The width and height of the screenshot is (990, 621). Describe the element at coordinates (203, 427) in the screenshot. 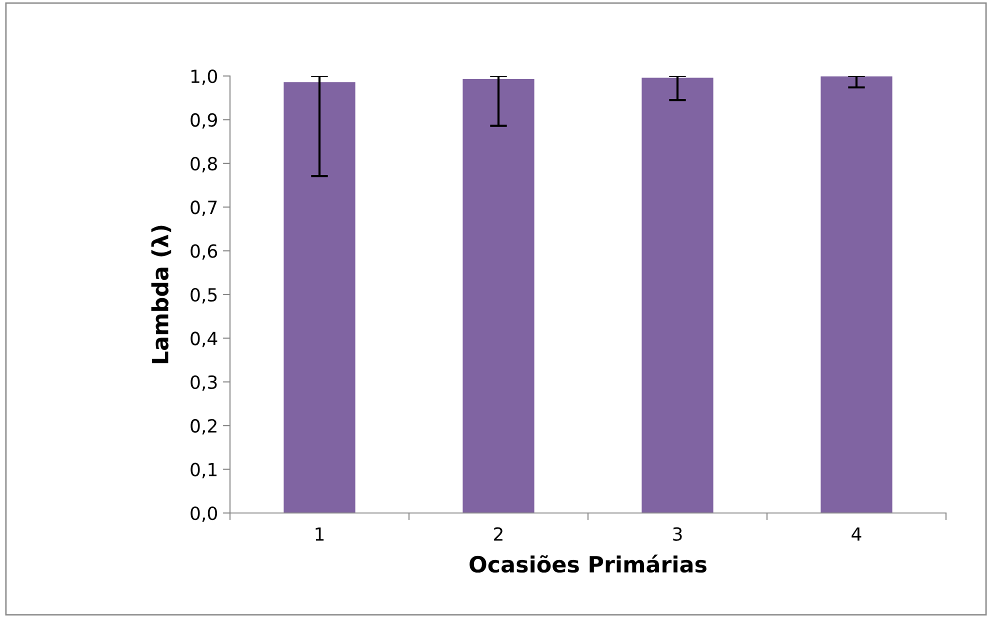

I see `y-tick-label: 0,2` at that location.